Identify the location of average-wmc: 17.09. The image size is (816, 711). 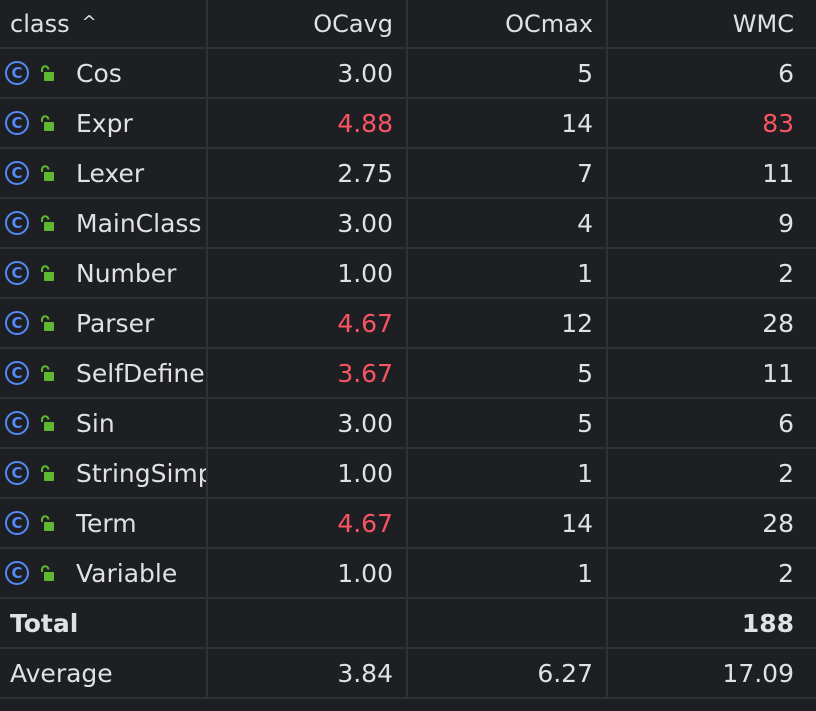
(758, 673).